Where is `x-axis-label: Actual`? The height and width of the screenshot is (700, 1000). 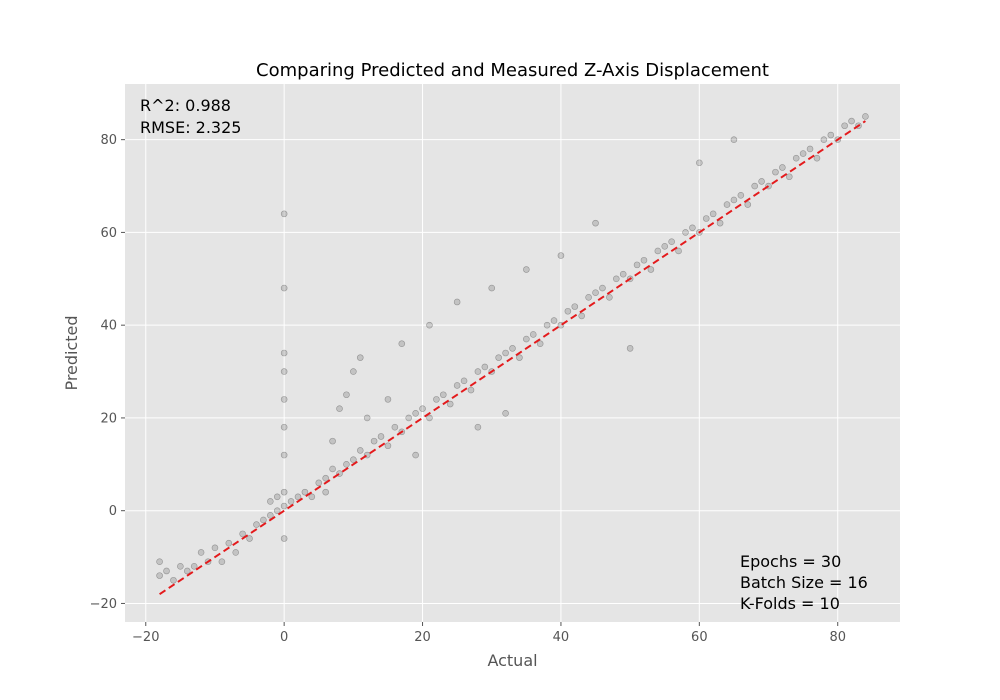 x-axis-label: Actual is located at coordinates (512, 660).